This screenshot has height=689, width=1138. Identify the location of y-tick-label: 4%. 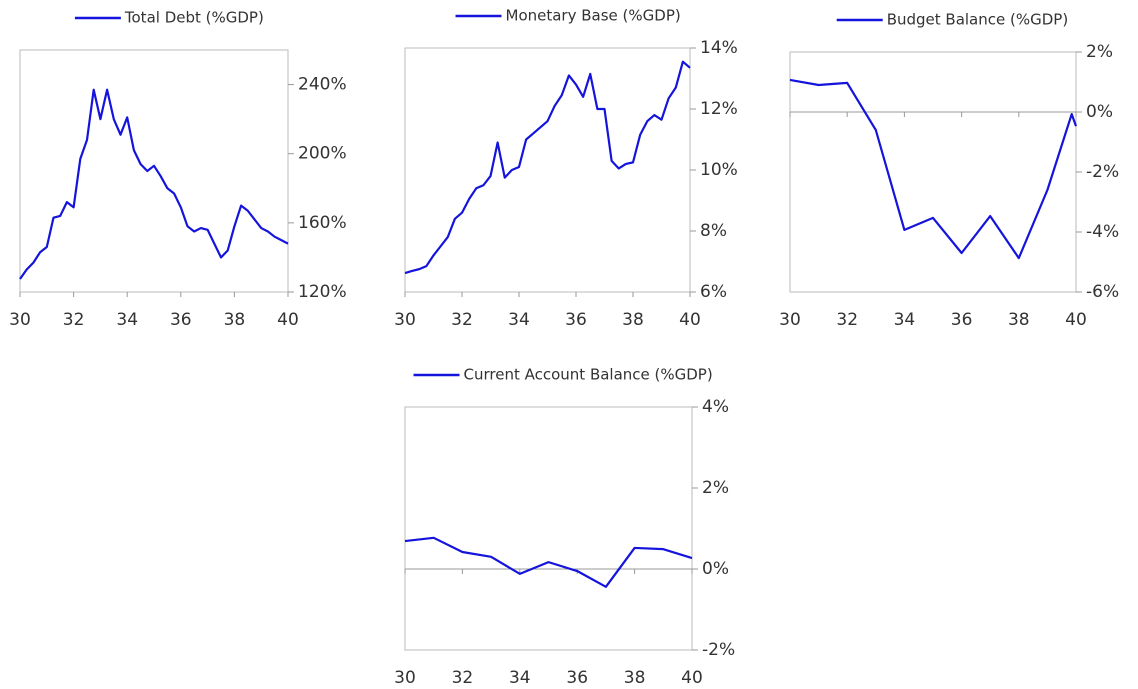
(715, 407).